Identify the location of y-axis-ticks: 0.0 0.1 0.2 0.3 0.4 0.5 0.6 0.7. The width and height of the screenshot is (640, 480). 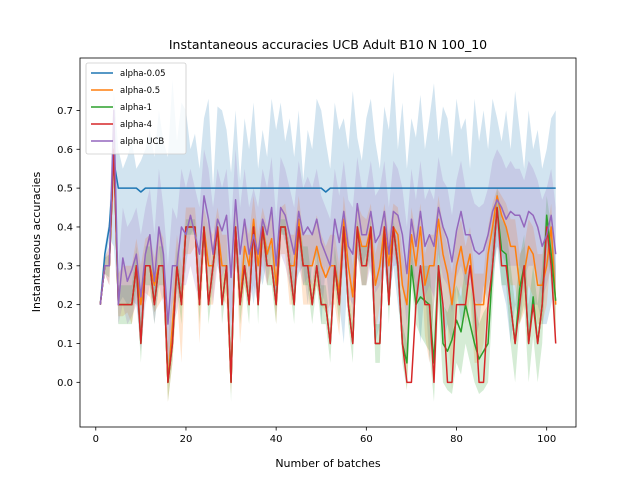
(68, 247).